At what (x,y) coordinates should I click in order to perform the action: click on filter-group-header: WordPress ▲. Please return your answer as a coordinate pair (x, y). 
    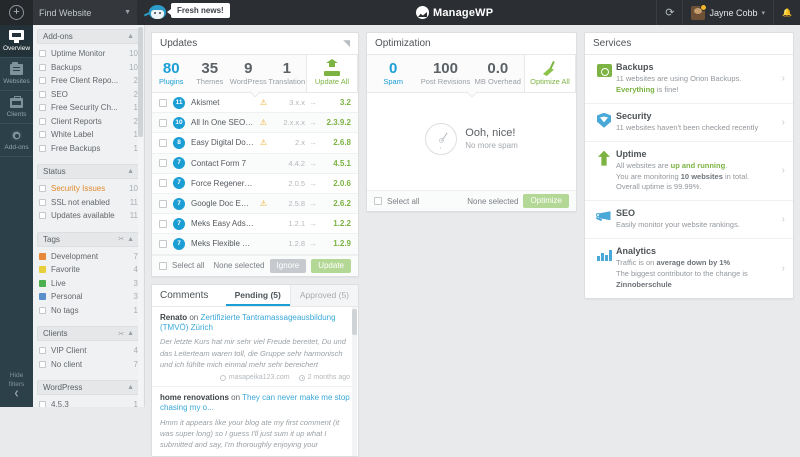
    Looking at the image, I should click on (88, 387).